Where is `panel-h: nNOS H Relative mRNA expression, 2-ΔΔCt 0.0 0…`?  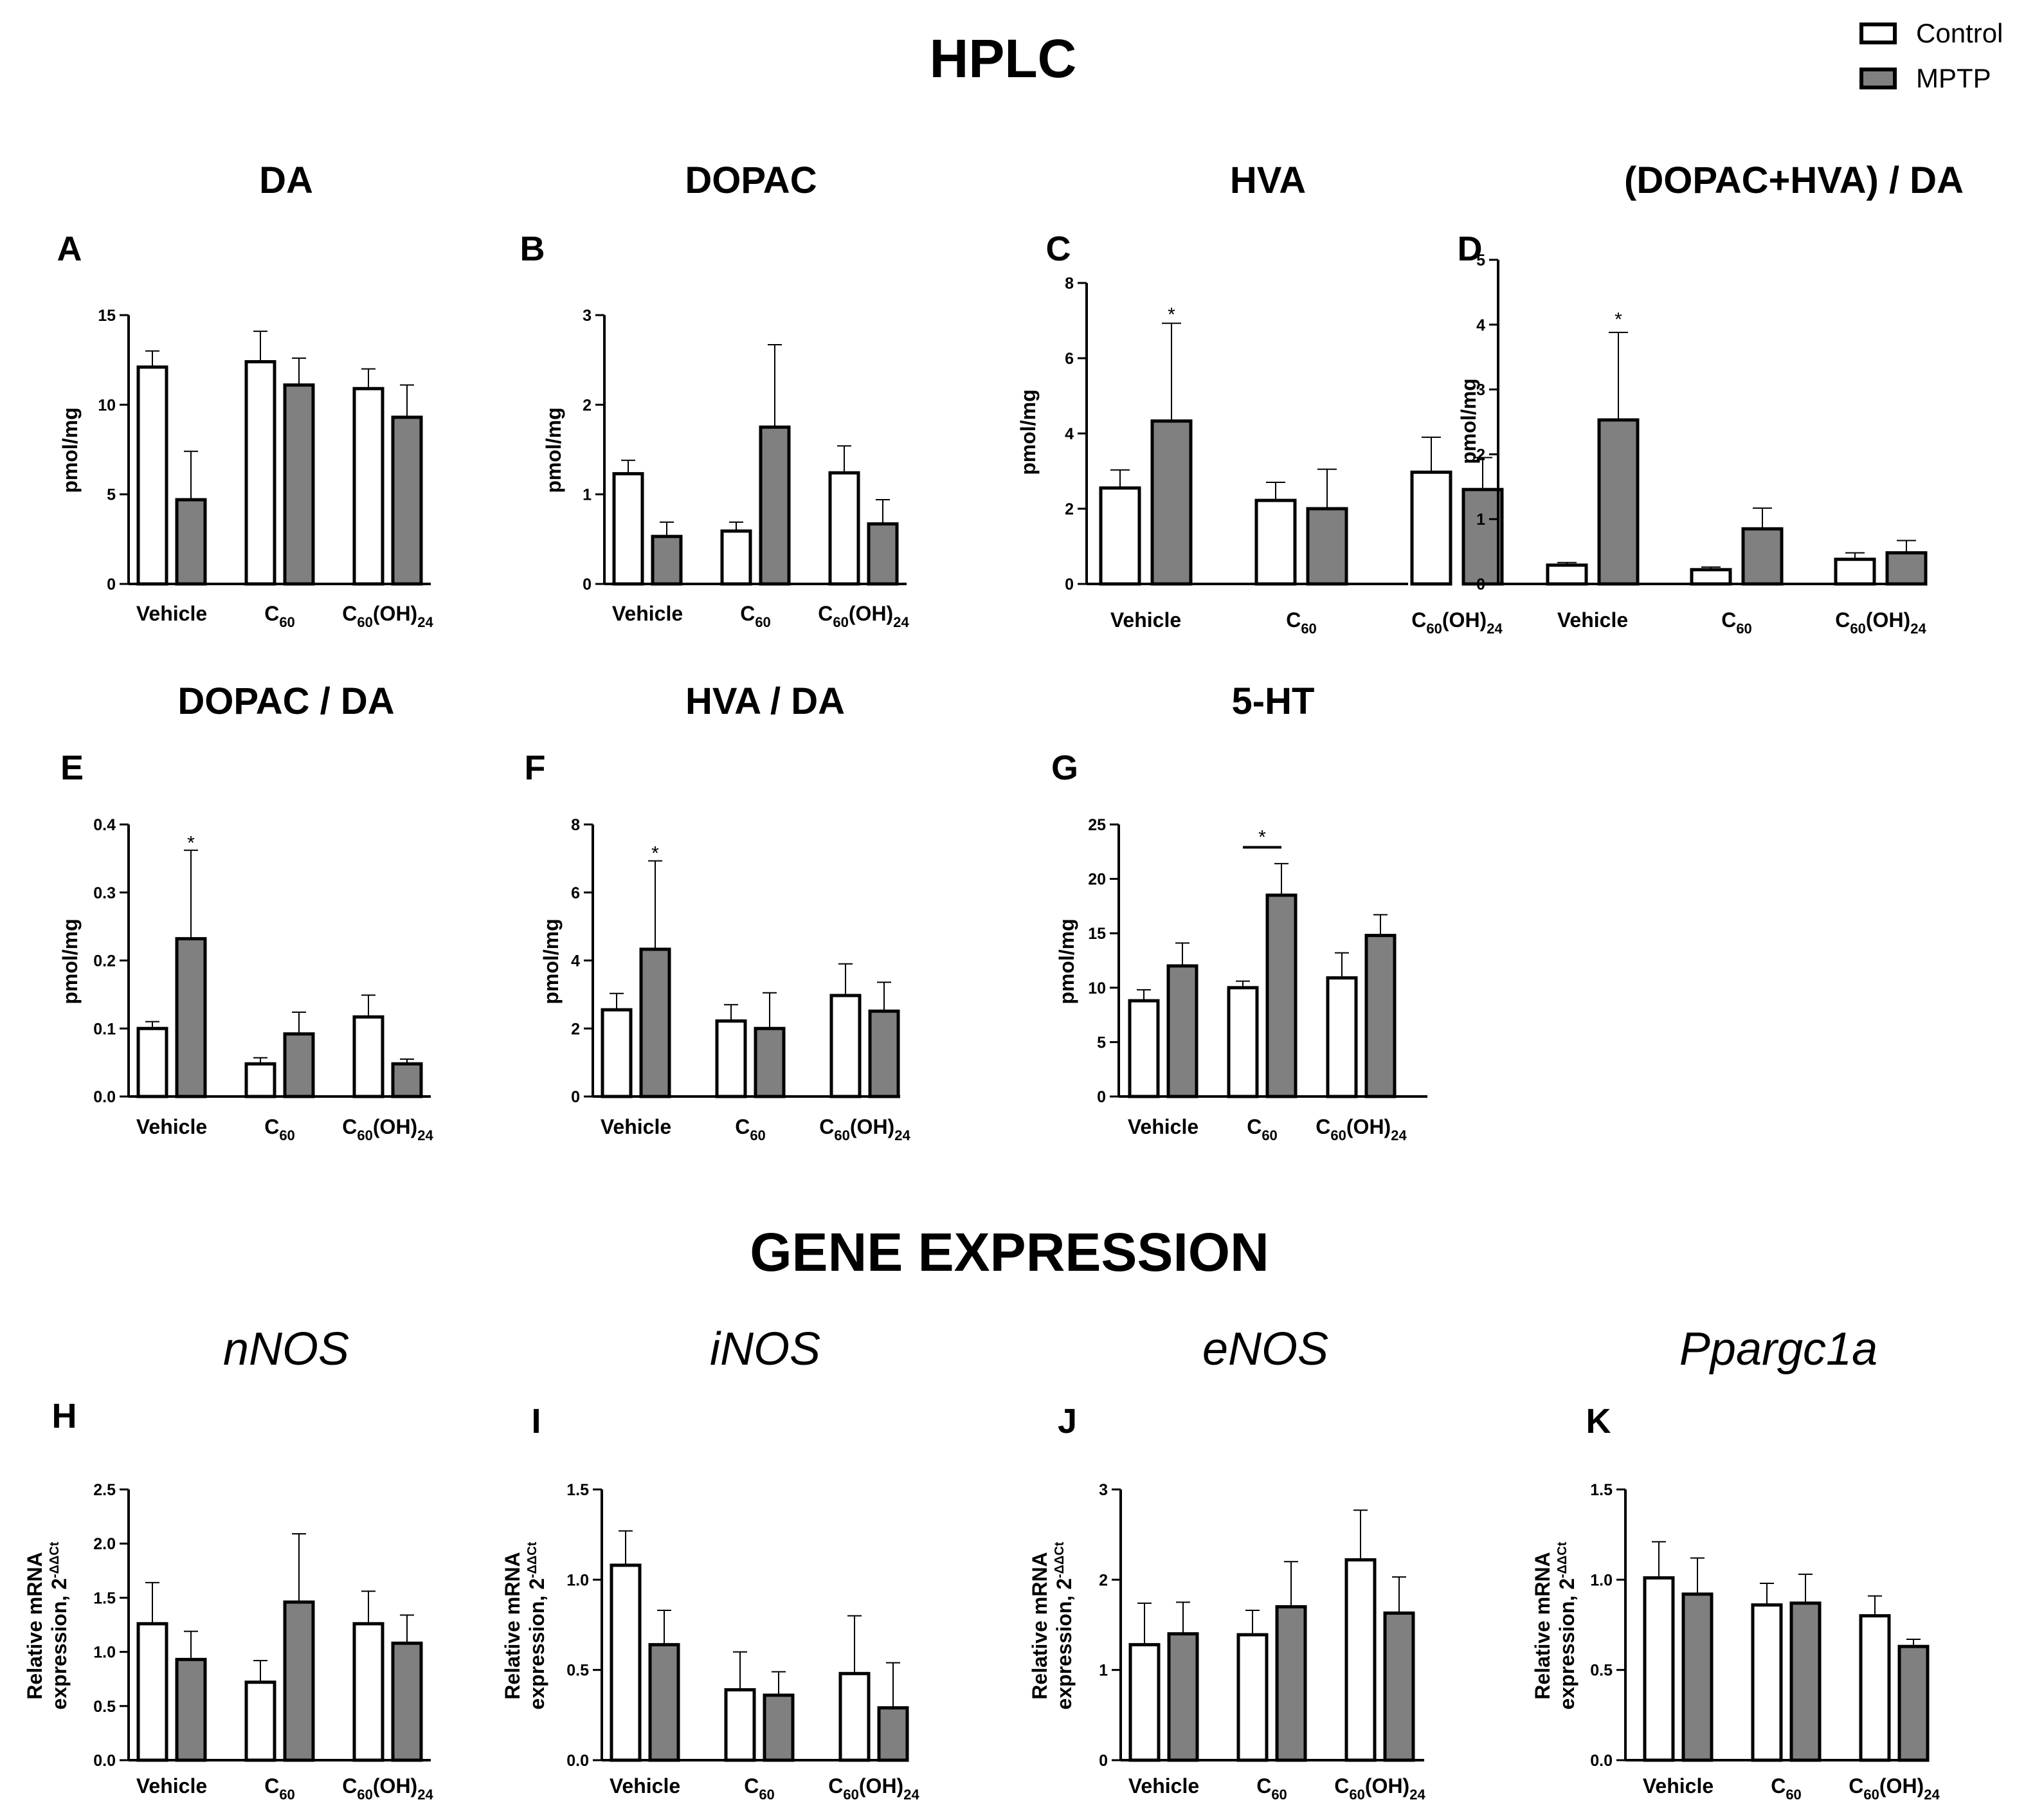 panel-h: nNOS H Relative mRNA expression, 2-ΔΔCt 0.0 0… is located at coordinates (228, 1563).